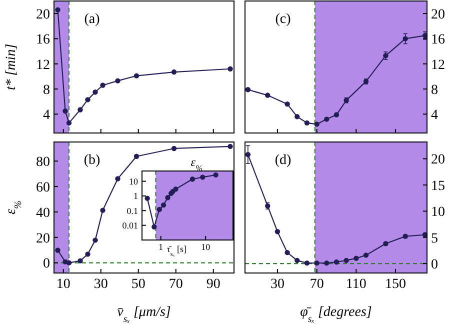 This screenshot has width=463, height=324. What do you see at coordinates (43, 162) in the screenshot?
I see `y-tick-label: 80` at bounding box center [43, 162].